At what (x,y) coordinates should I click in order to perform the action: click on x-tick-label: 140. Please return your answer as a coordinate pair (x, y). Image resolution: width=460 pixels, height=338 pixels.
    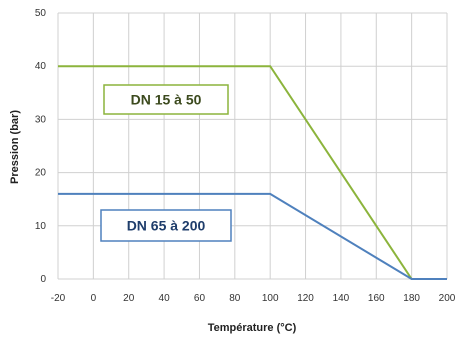
    Looking at the image, I should click on (341, 298).